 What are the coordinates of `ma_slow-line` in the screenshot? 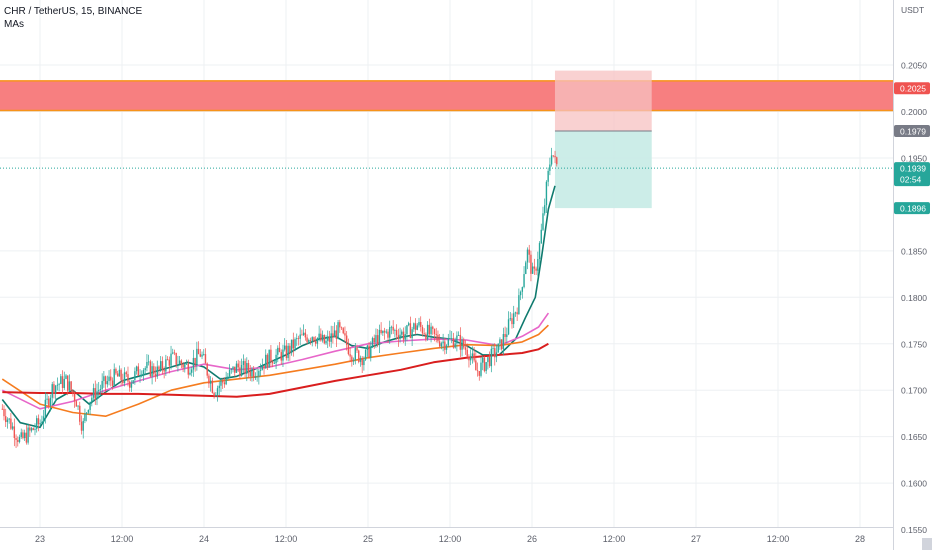 It's located at (275, 371).